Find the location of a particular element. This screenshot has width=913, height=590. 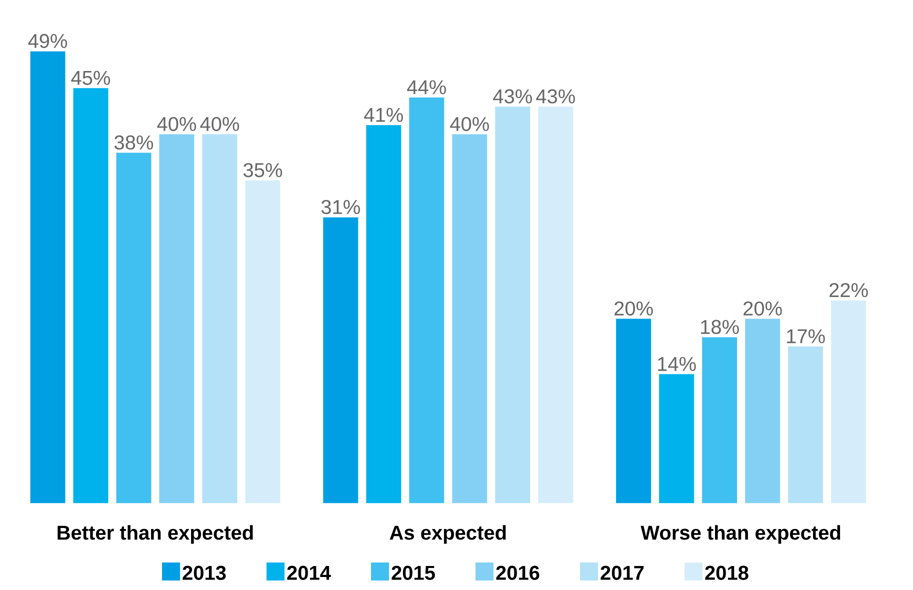

data-label: 35% is located at coordinates (263, 170).